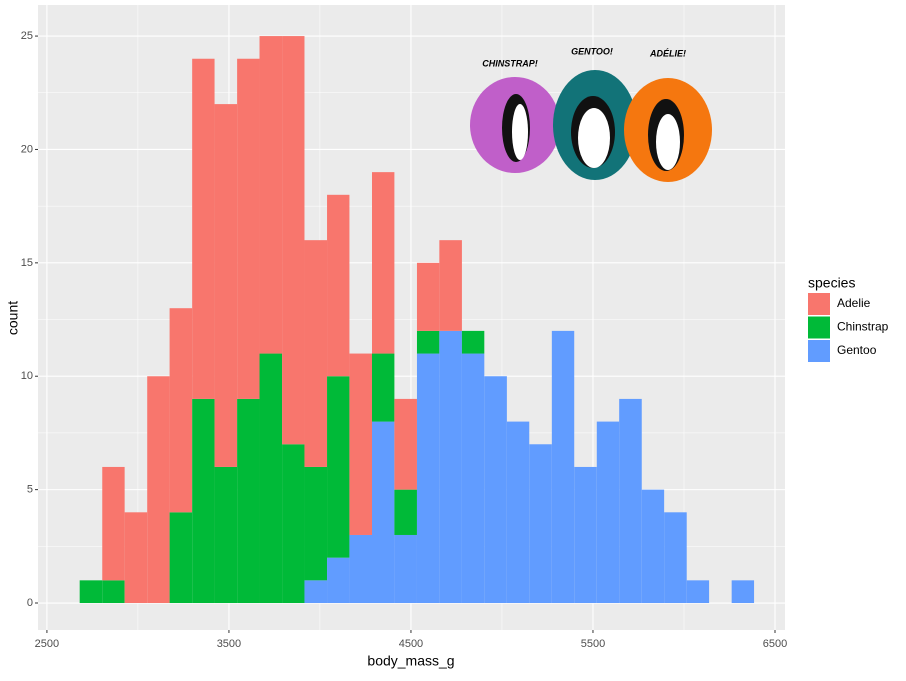 This screenshot has height=681, width=906. Describe the element at coordinates (592, 51) in the screenshot. I see `image-label: GENTOO!` at that location.